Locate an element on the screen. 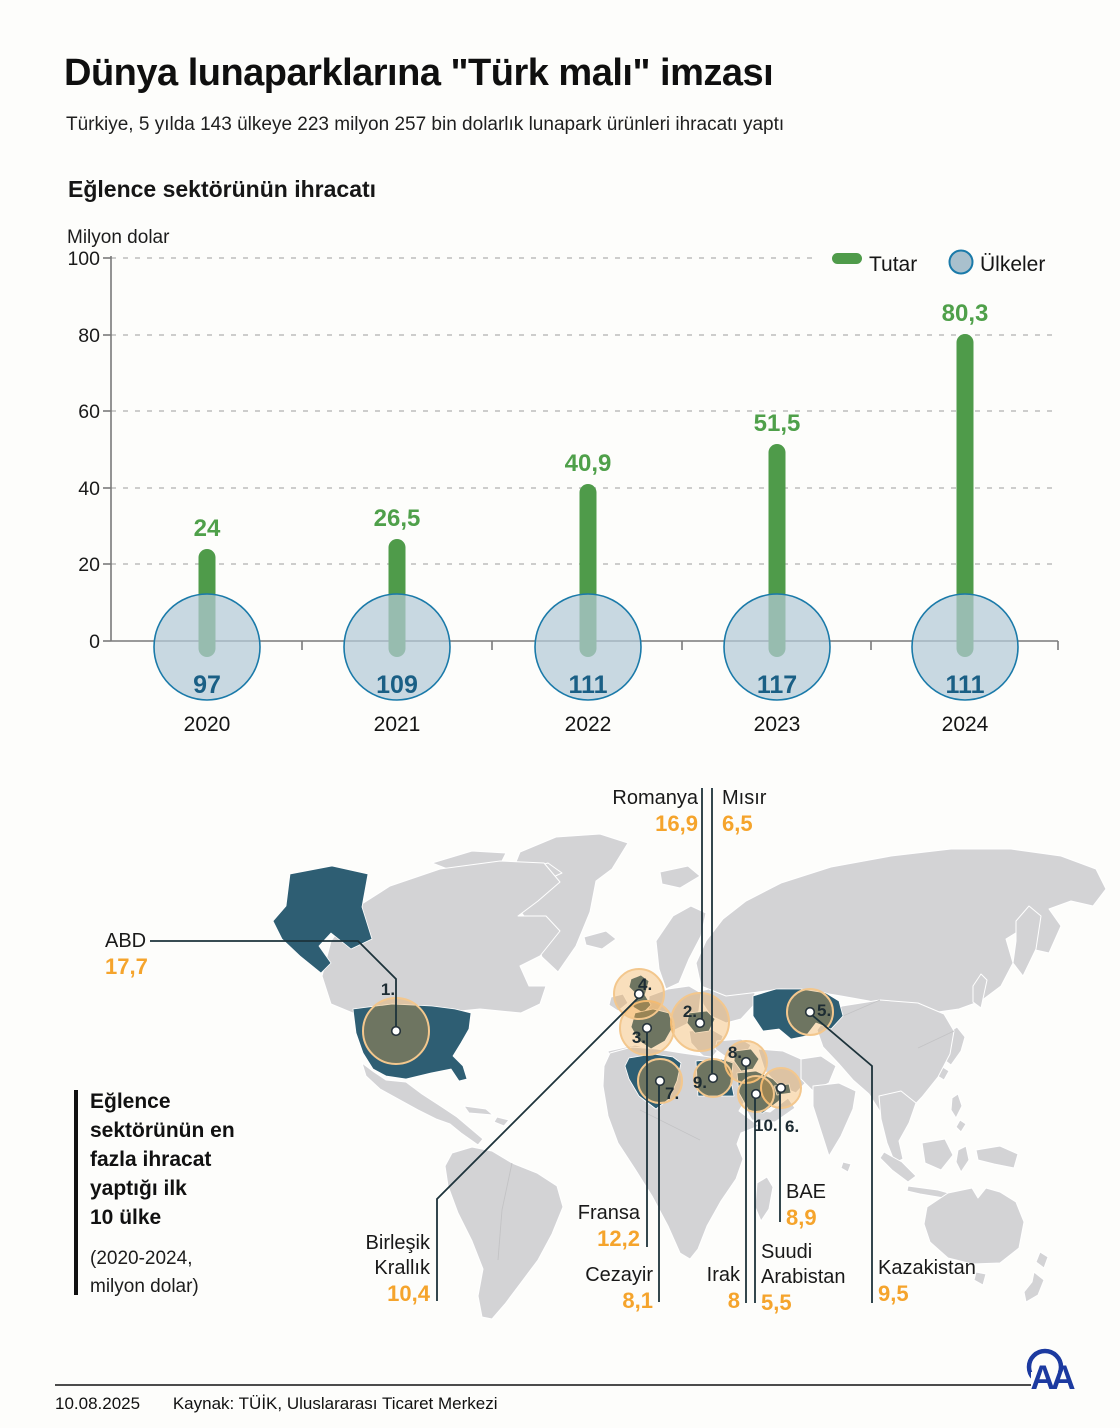  leader-uk is located at coordinates (538, 1148).